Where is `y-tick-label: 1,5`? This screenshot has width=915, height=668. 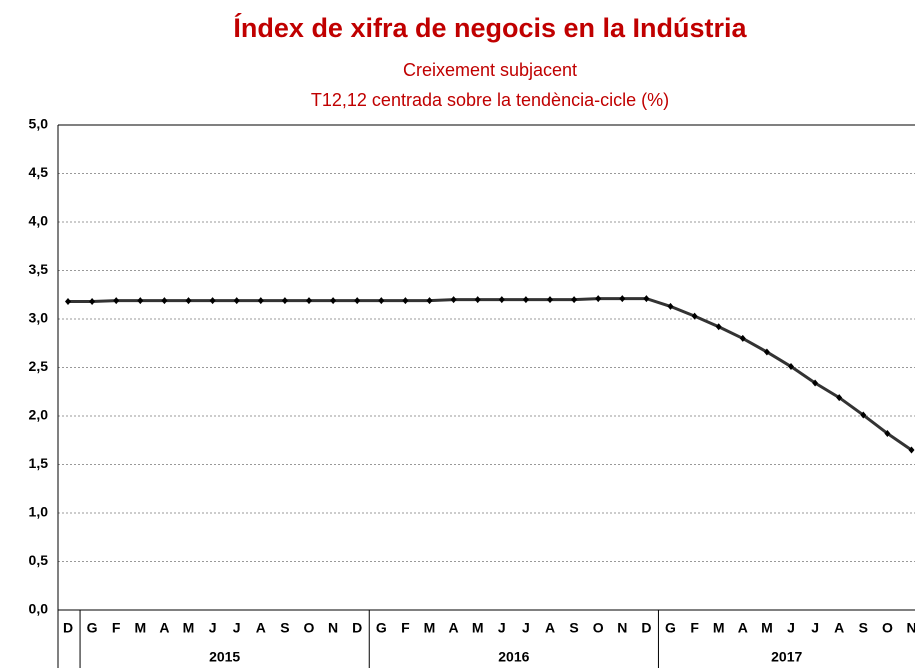
y-tick-label: 1,5 is located at coordinates (39, 463).